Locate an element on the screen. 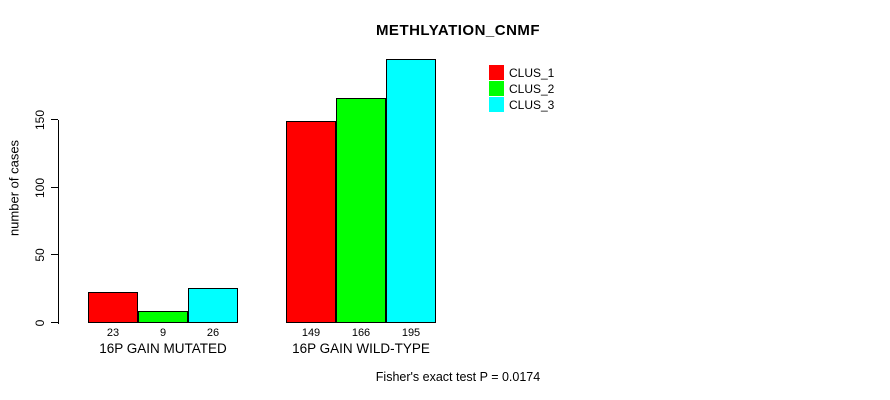 The height and width of the screenshot is (400, 890). bar-clus_2-group1 is located at coordinates (163, 317).